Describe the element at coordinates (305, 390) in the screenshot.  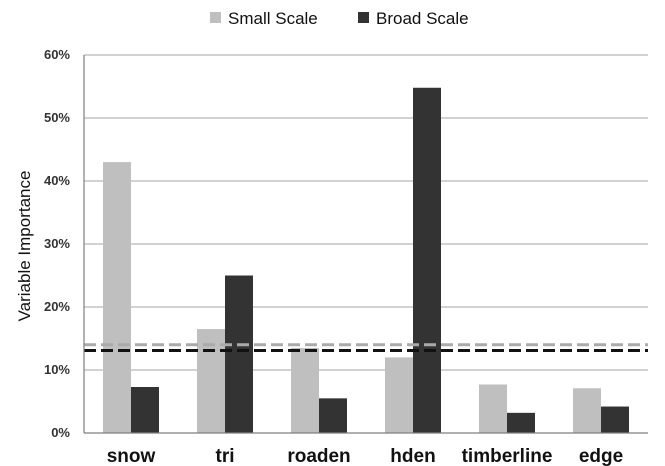
I see `bar-small-scale-roaden` at that location.